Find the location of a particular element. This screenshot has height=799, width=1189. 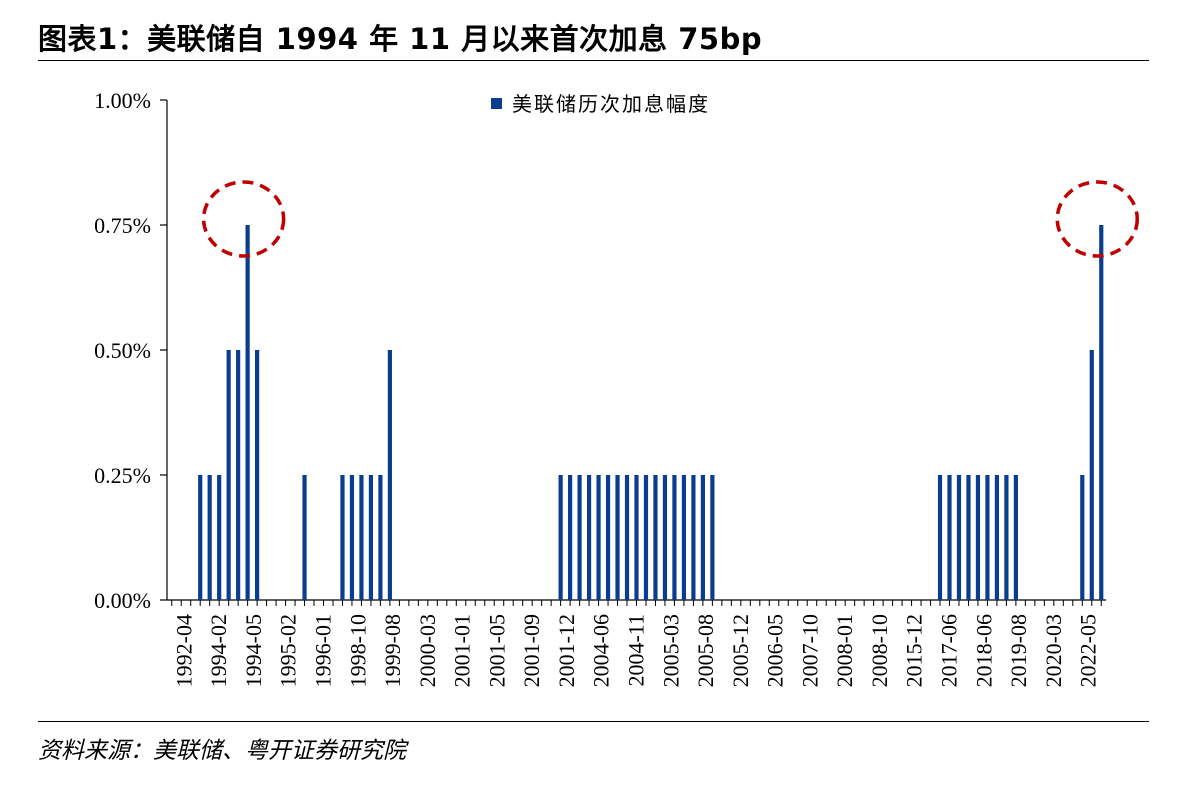

x-tick-label: 2017-06 is located at coordinates (949, 650).